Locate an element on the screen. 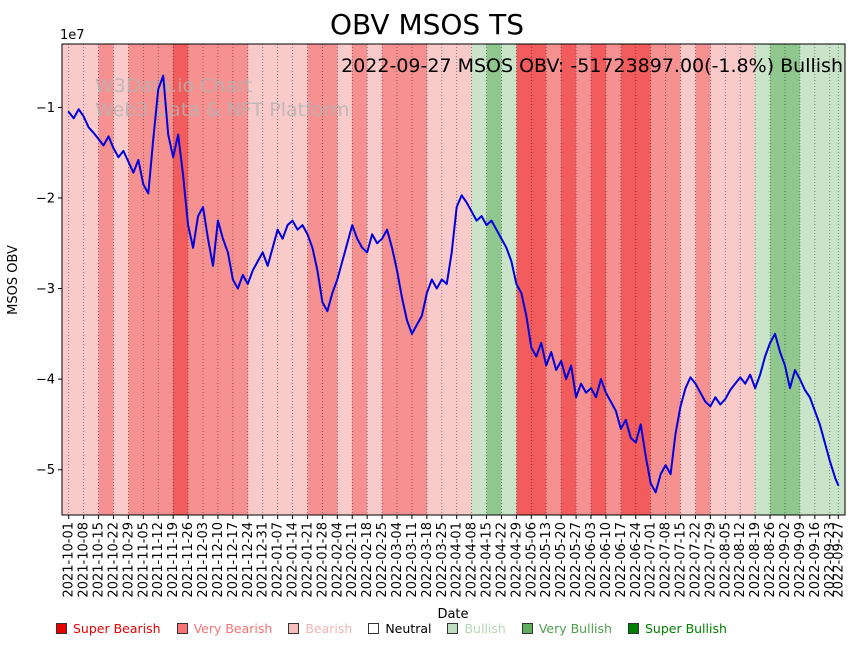  x-tick-label: 2021-11-12 is located at coordinates (158, 560).